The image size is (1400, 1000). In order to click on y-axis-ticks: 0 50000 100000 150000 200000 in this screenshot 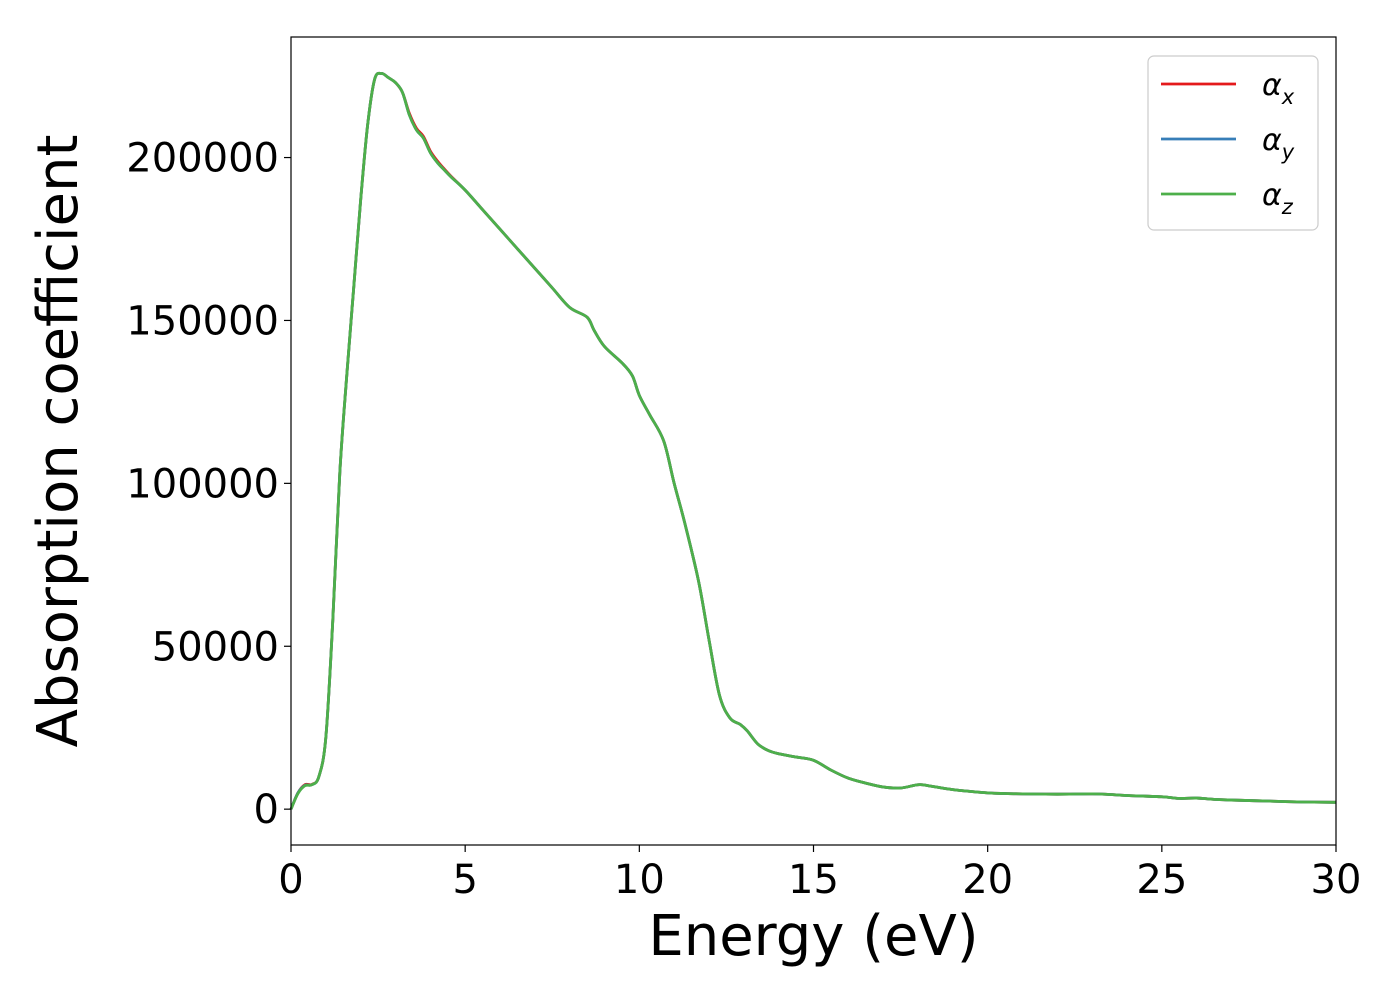, I will do `click(208, 484)`.